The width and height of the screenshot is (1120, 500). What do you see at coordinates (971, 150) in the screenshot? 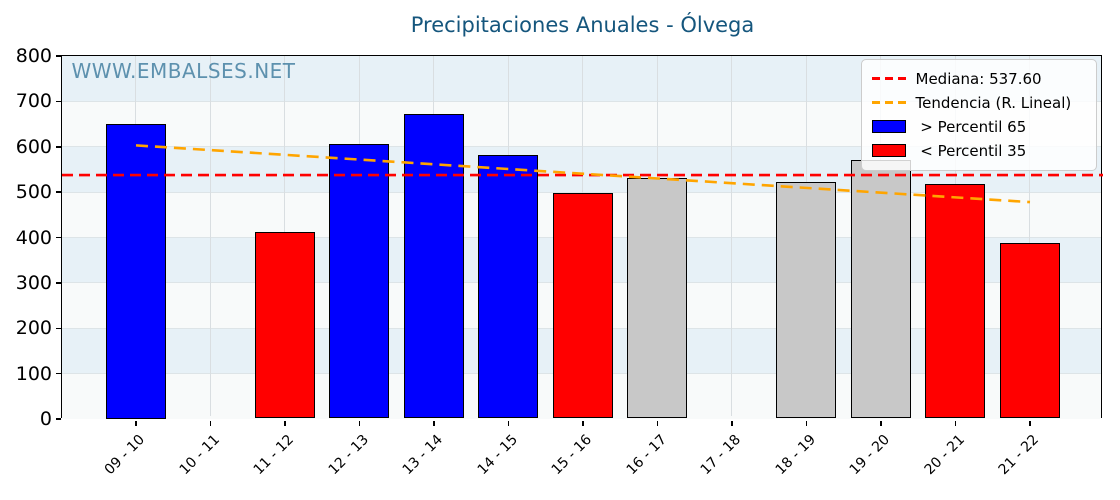
I see `legend-label: < Percentil 35` at bounding box center [971, 150].